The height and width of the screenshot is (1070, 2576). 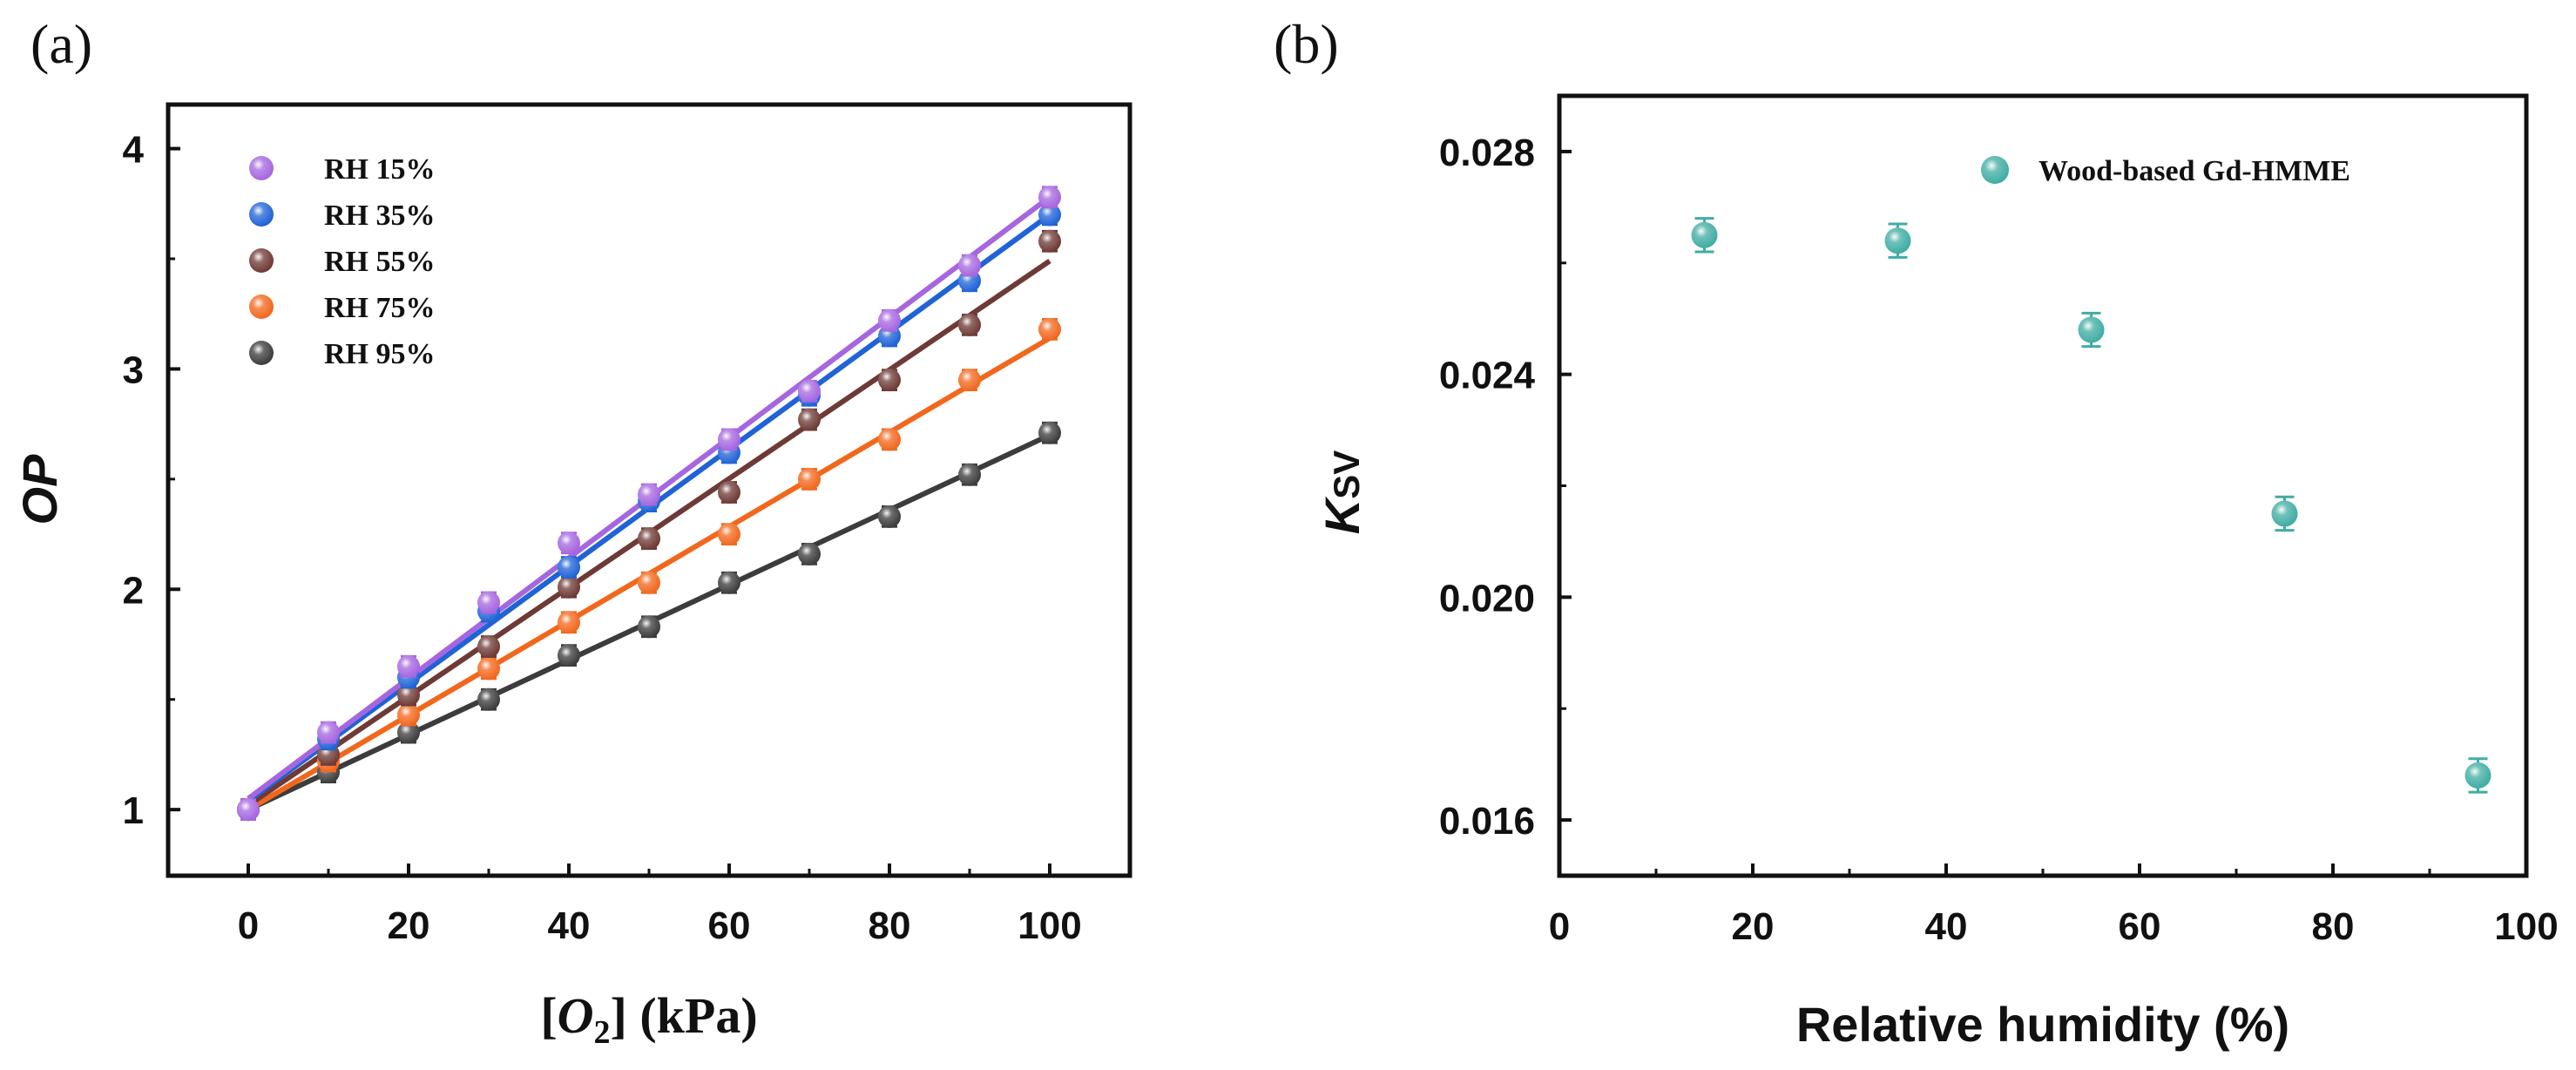 I want to click on panel-b-y-label: KSV, so click(x=1342, y=492).